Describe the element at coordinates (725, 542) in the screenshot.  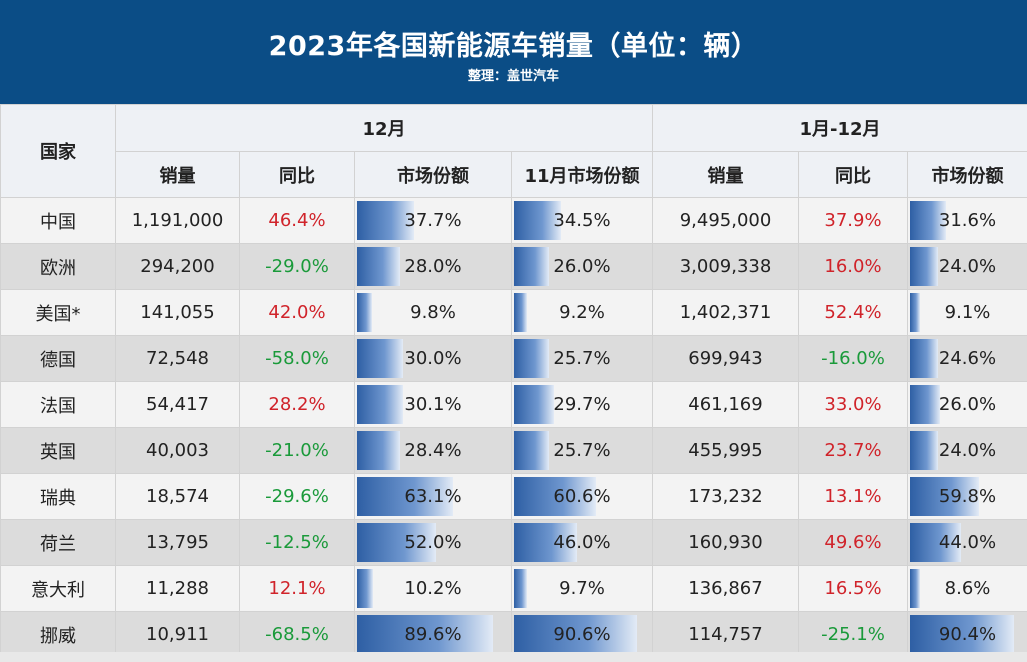
I see `year-sales-cell: 160,930` at that location.